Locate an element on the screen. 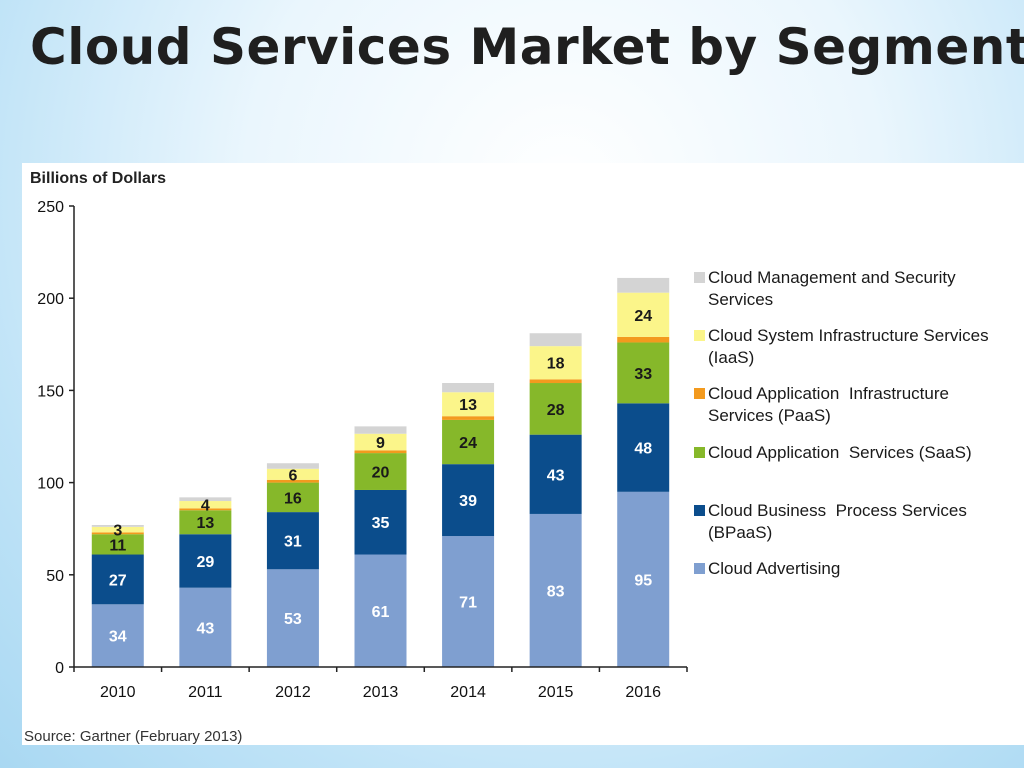  legend-label-line: Cloud Advertising is located at coordinates (774, 568).